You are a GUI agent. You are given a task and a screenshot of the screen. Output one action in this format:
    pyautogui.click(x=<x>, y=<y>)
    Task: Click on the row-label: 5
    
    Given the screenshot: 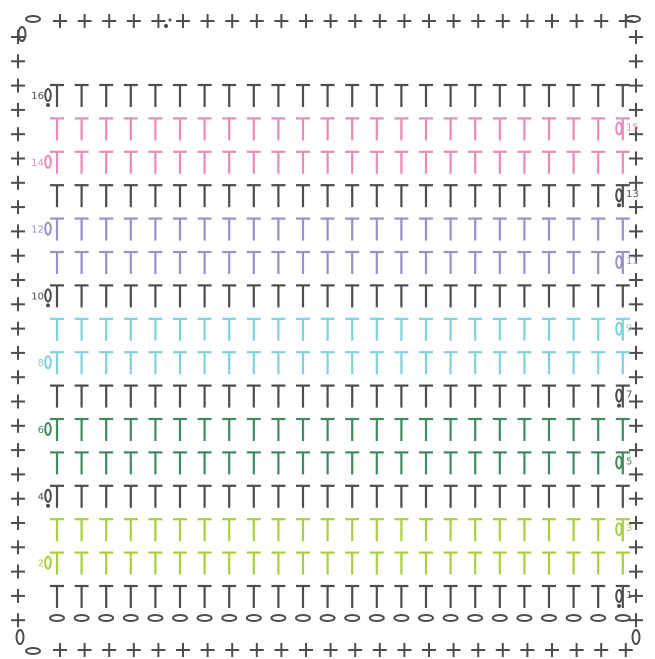 What is the action you would take?
    pyautogui.click(x=629, y=461)
    